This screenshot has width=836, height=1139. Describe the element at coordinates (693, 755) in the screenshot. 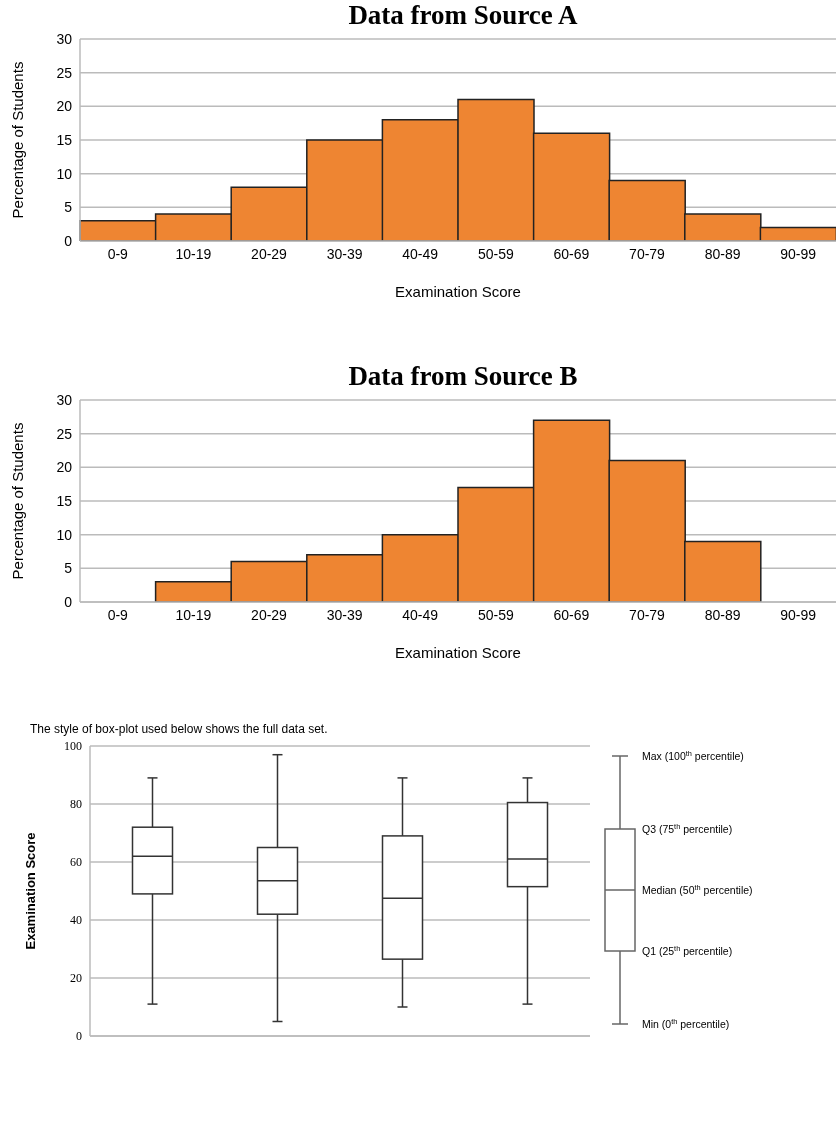

I see `text: Max (100$^{th}$ percentile)` at that location.